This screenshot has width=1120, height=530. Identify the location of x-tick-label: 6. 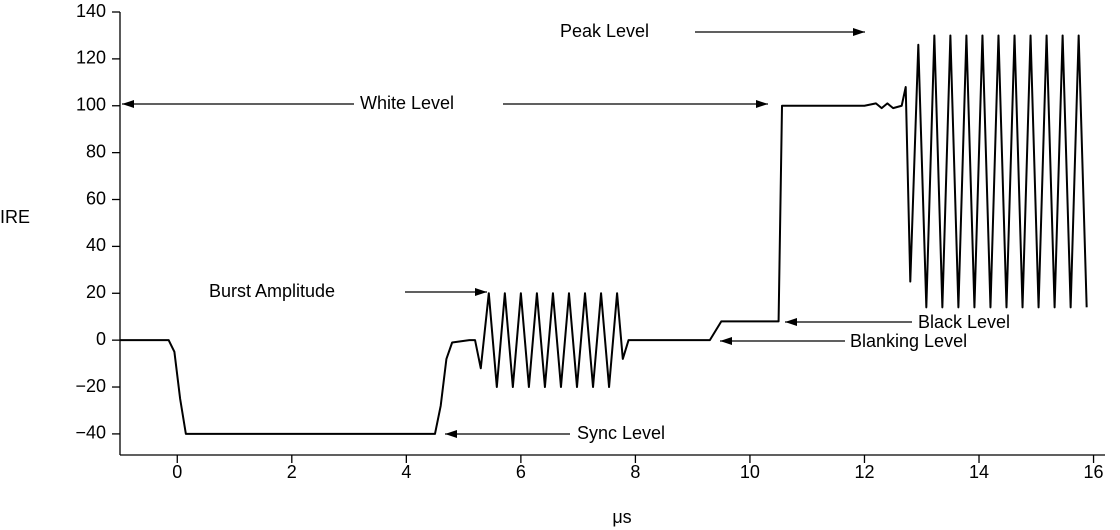
(521, 472).